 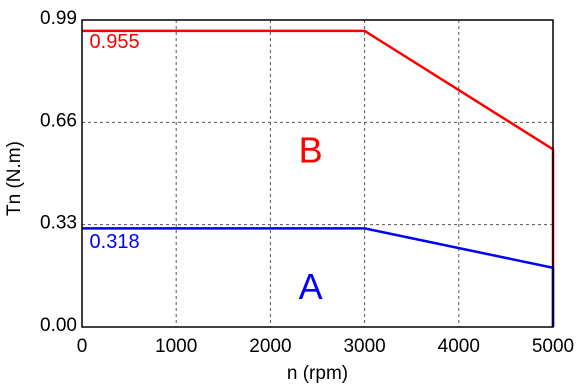 What do you see at coordinates (58, 18) in the screenshot?
I see `y-tick-label: 0.99` at bounding box center [58, 18].